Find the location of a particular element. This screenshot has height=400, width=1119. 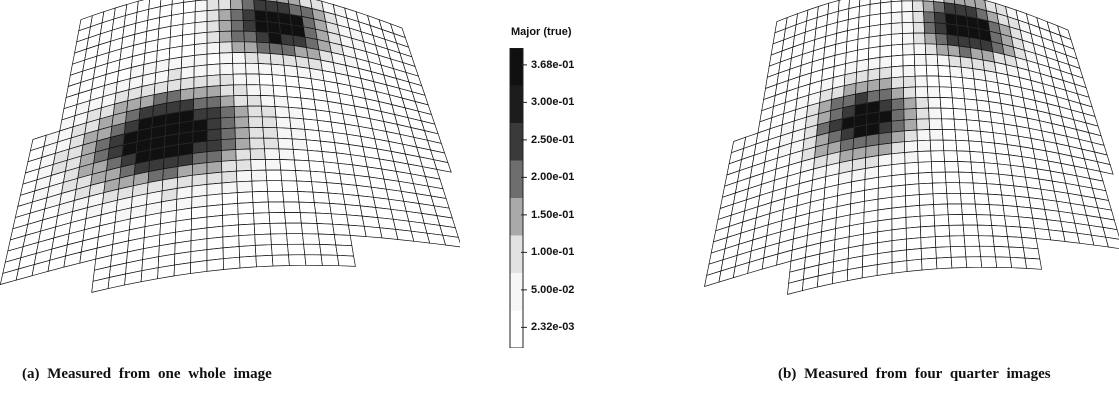

colorbar is located at coordinates (518, 198).